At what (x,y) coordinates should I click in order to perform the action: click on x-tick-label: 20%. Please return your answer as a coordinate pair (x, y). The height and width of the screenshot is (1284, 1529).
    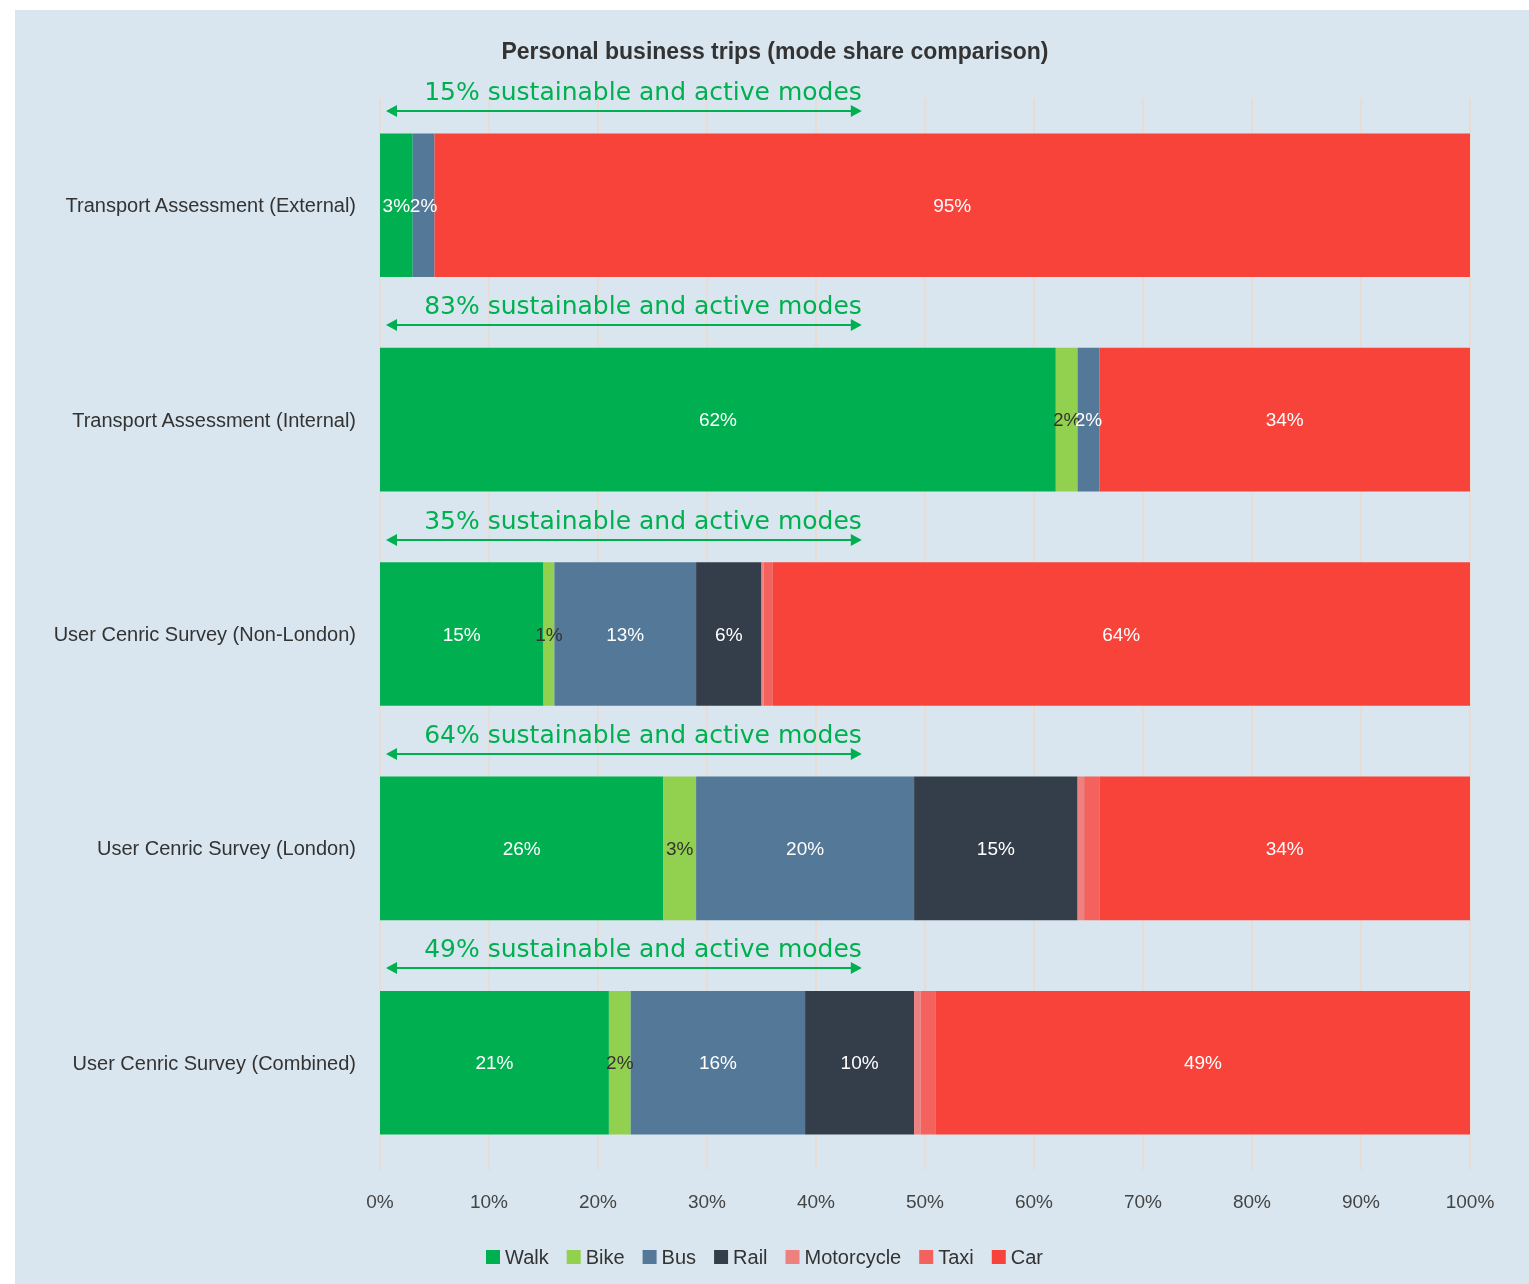
    Looking at the image, I should click on (598, 1201).